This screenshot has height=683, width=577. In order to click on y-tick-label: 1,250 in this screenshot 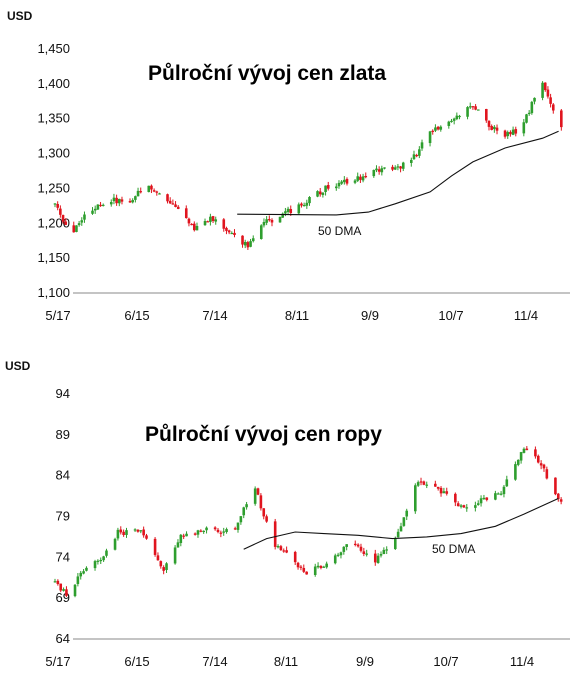, I will do `click(53, 187)`.